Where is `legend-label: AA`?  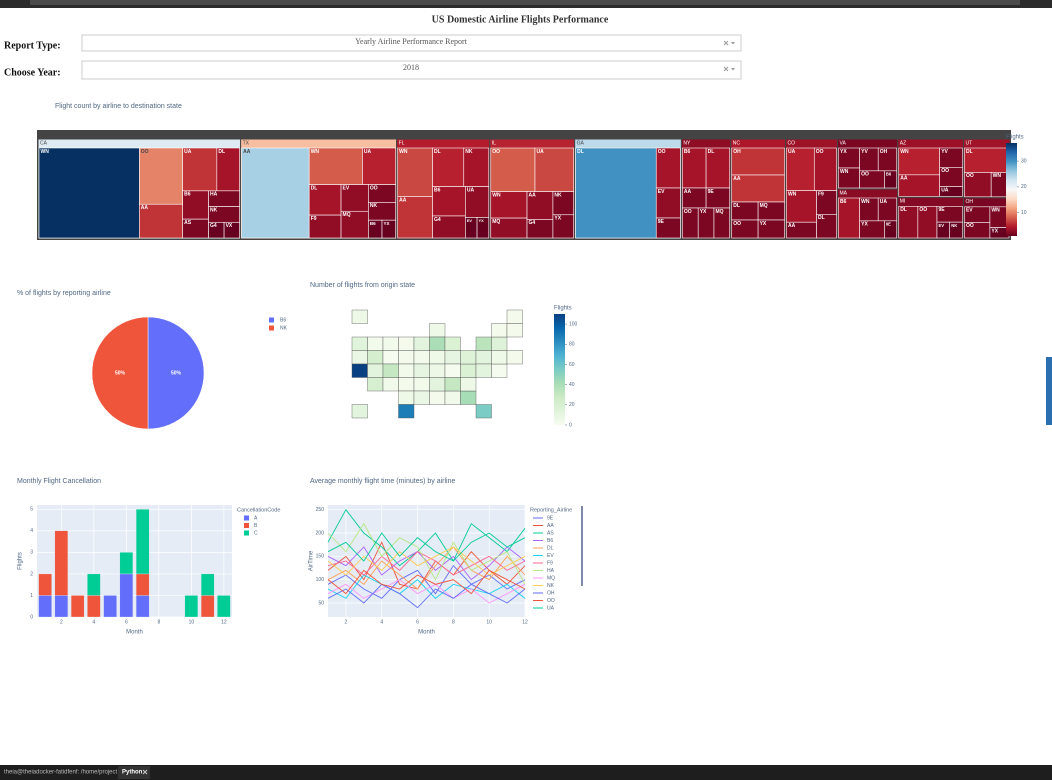
legend-label: AA is located at coordinates (550, 526).